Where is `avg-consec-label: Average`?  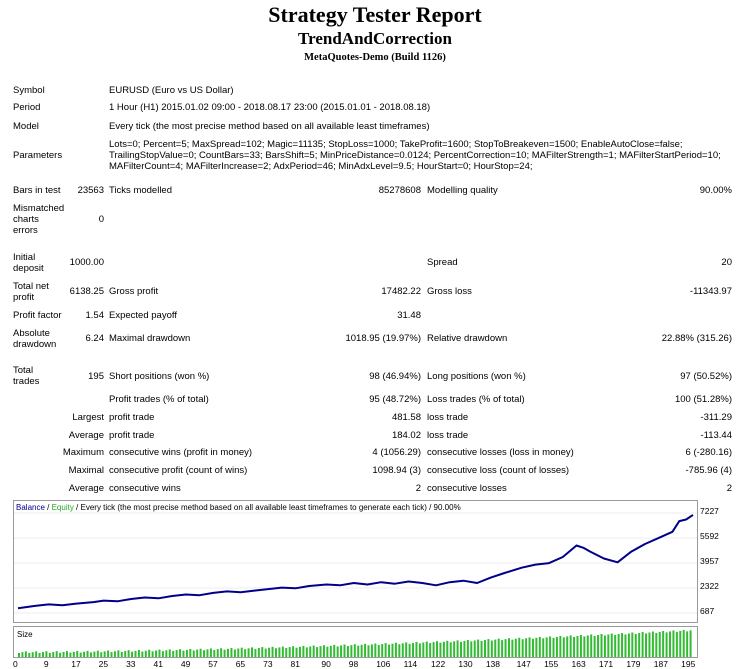
avg-consec-label: Average is located at coordinates (86, 488).